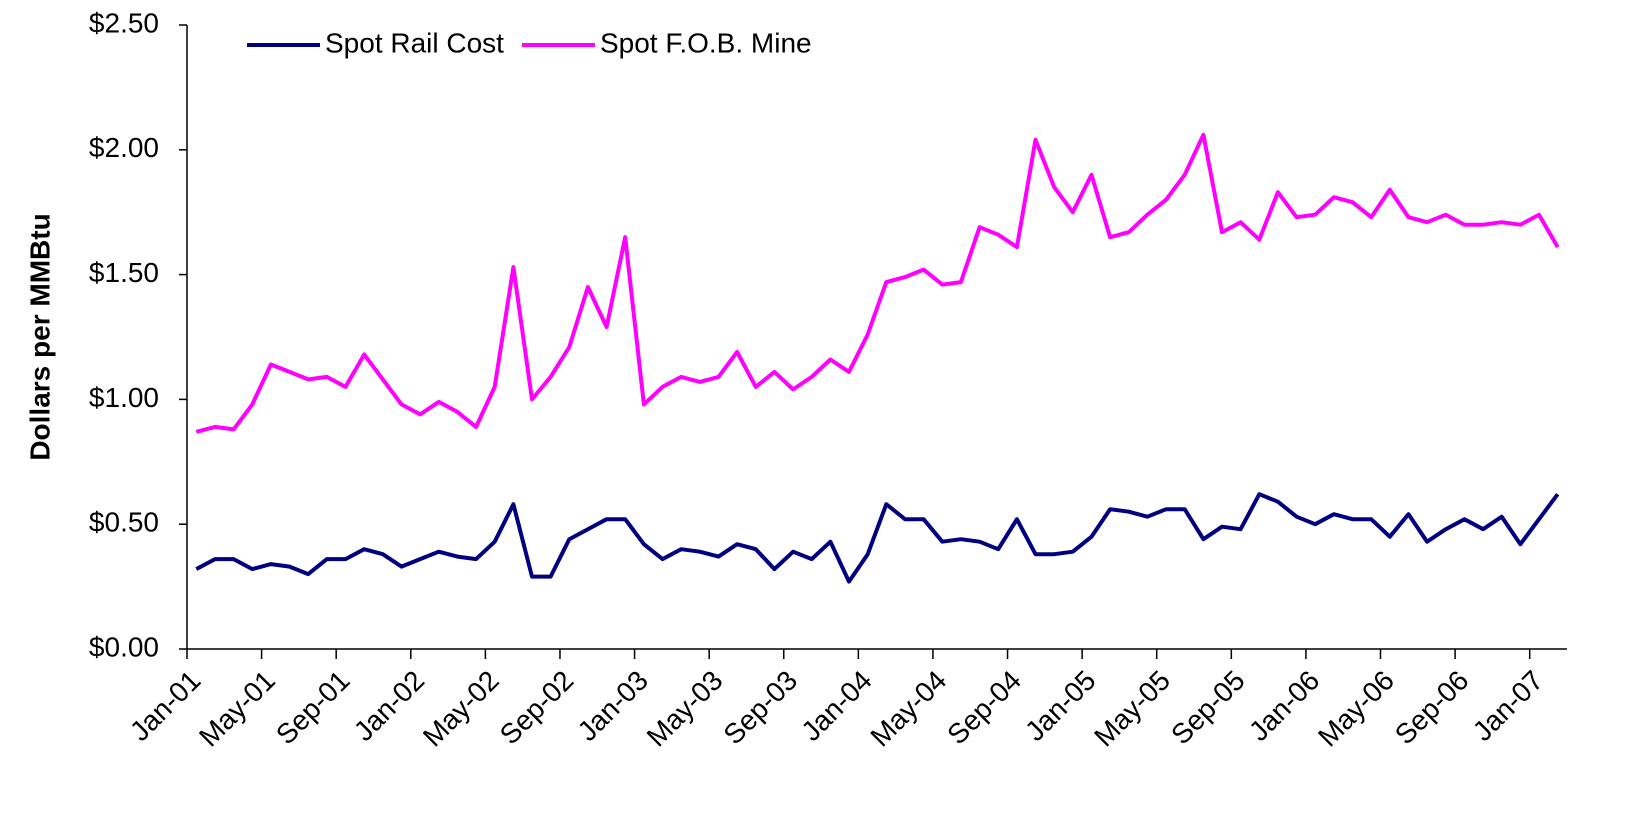  Describe the element at coordinates (1356, 709) in the screenshot. I see `x-tick-label: May-06` at that location.